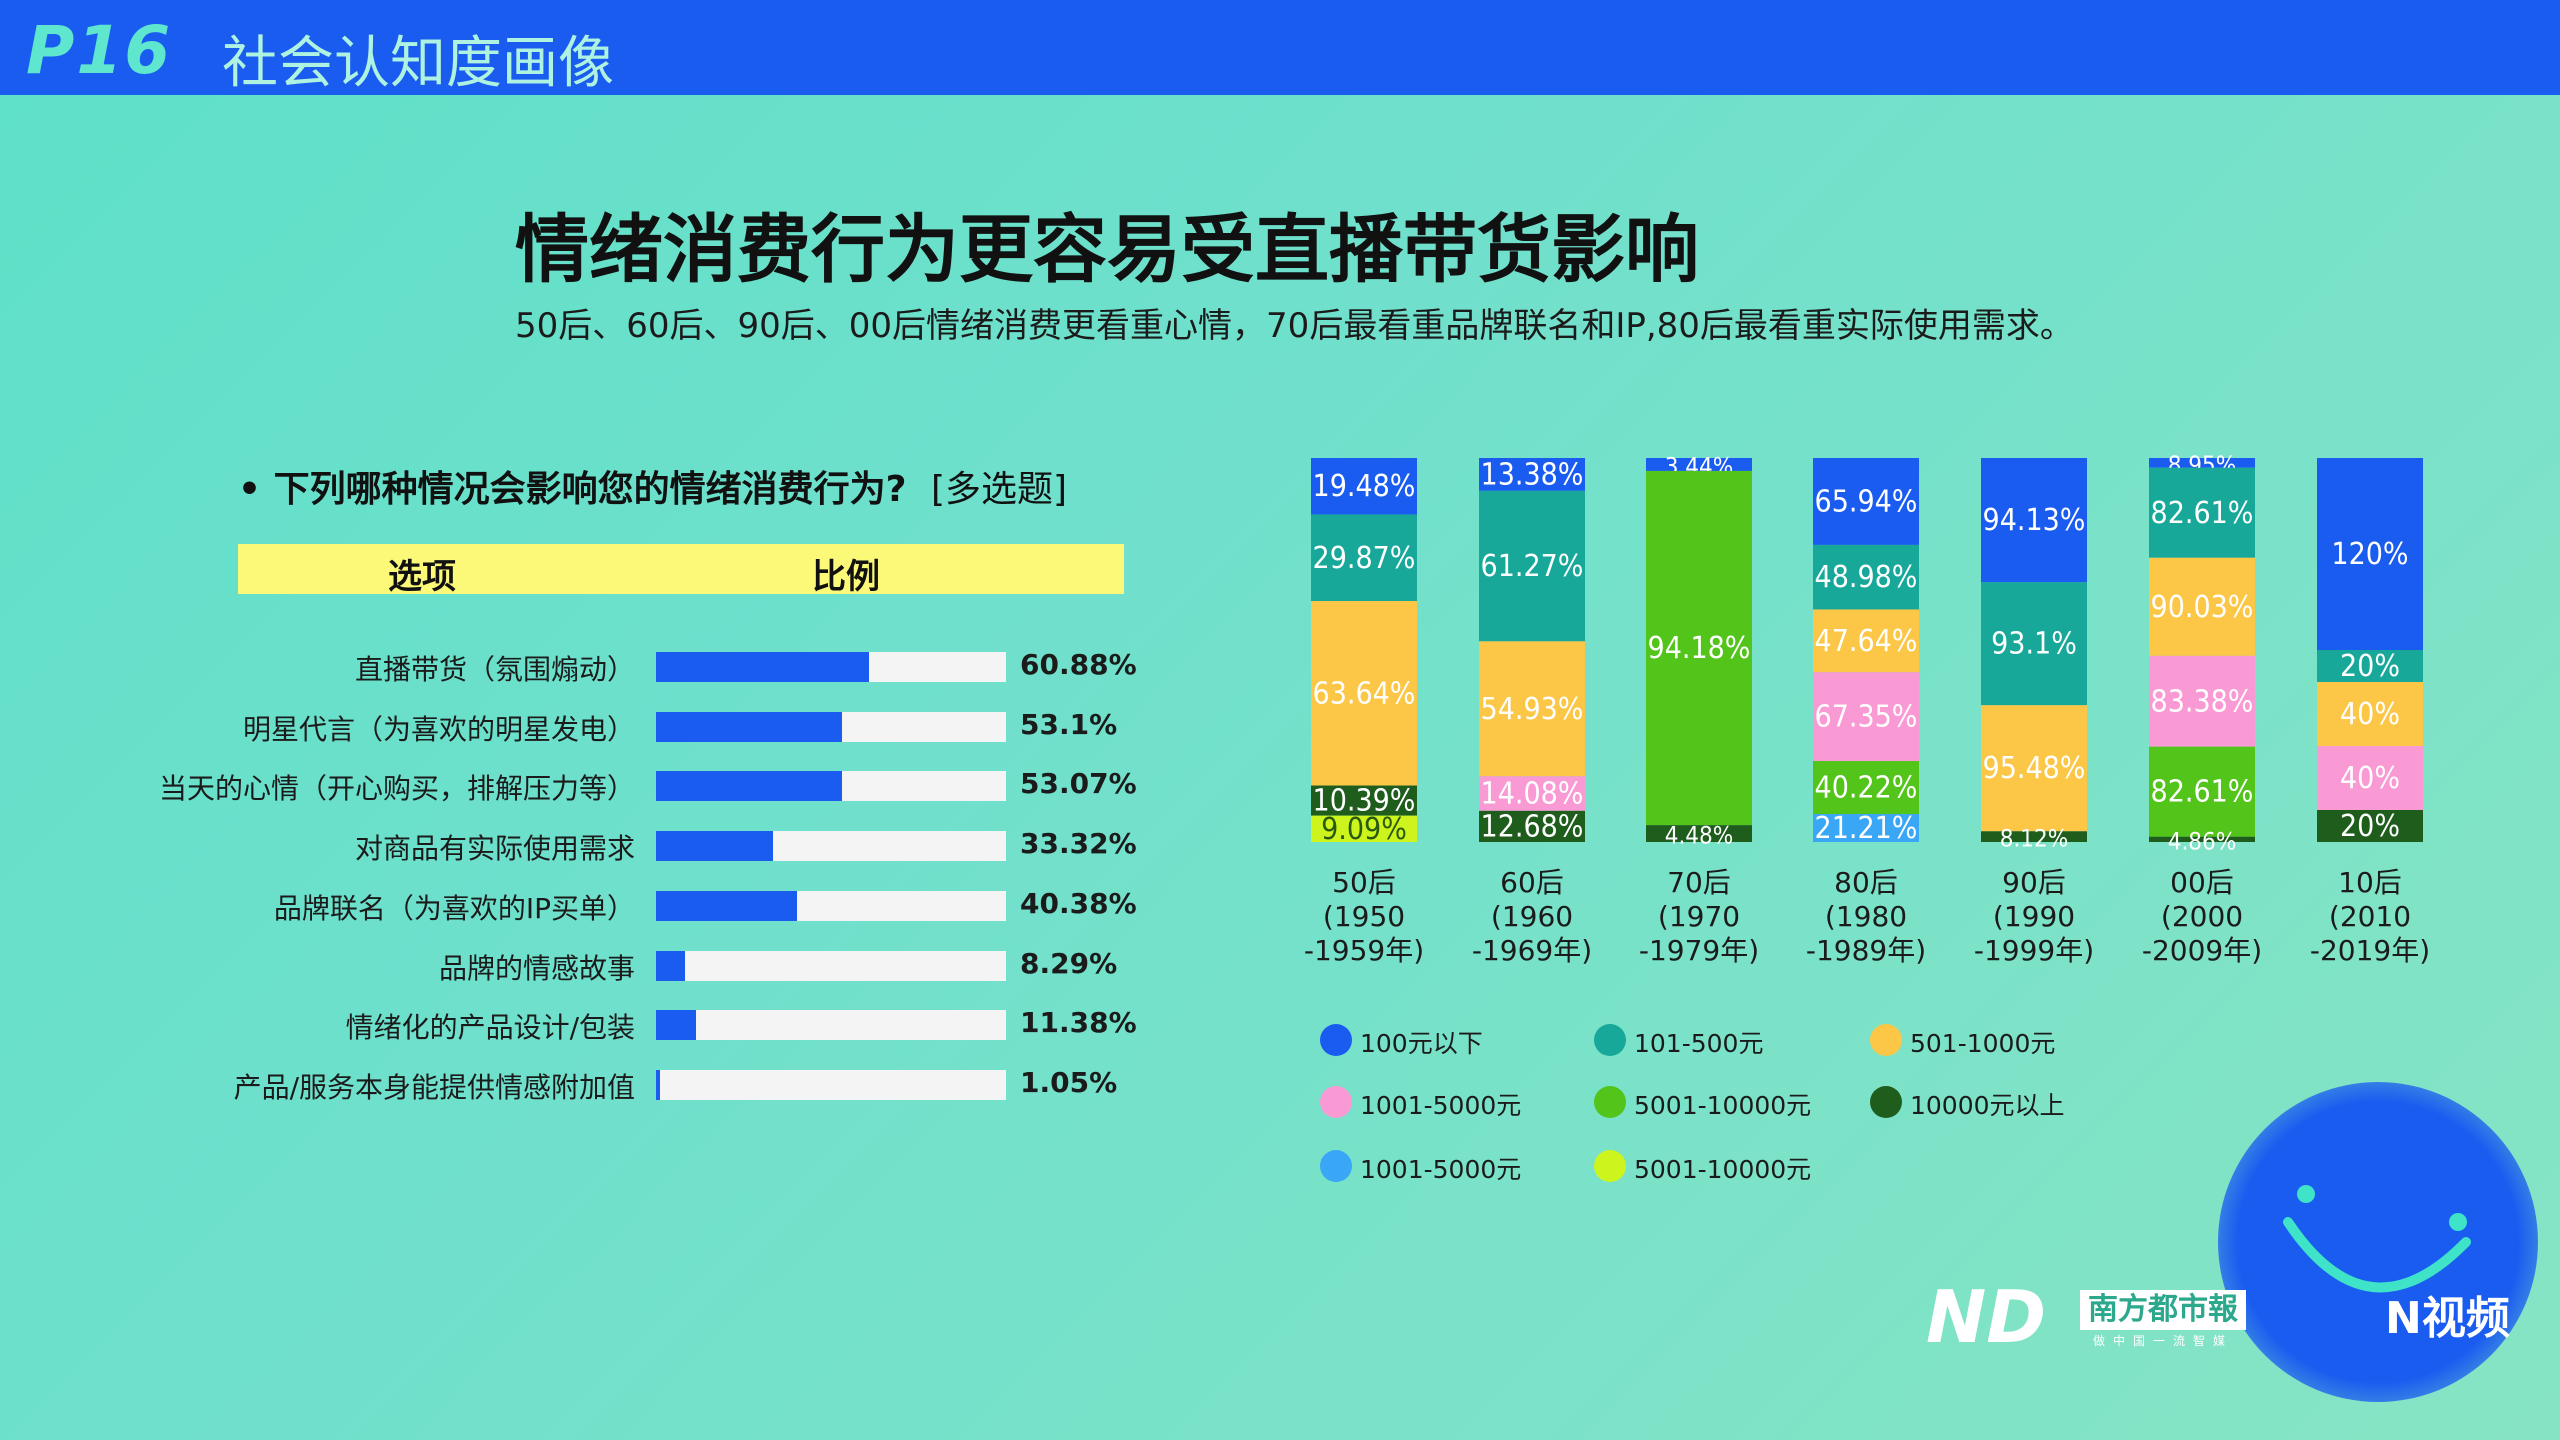 The height and width of the screenshot is (1440, 2560). Describe the element at coordinates (1078, 903) in the screenshot. I see `hbar-value-label: 40.38%` at that location.